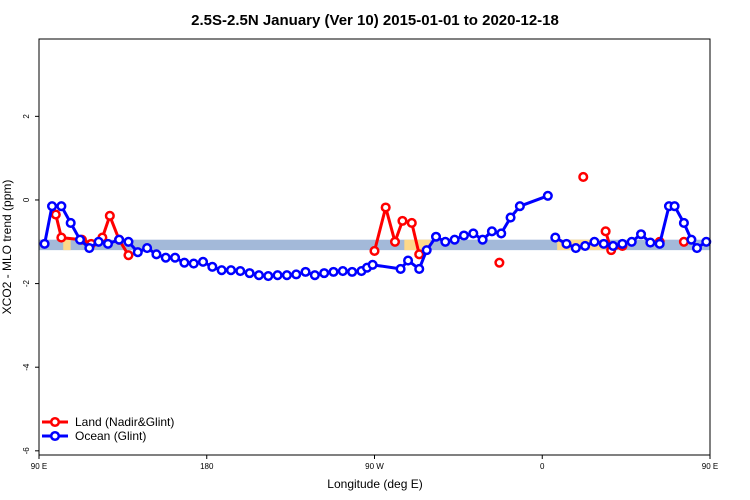 This screenshot has height=500, width=750. I want to click on legend: Land (Nadir&Glint)Ocean (Glint), so click(108, 429).